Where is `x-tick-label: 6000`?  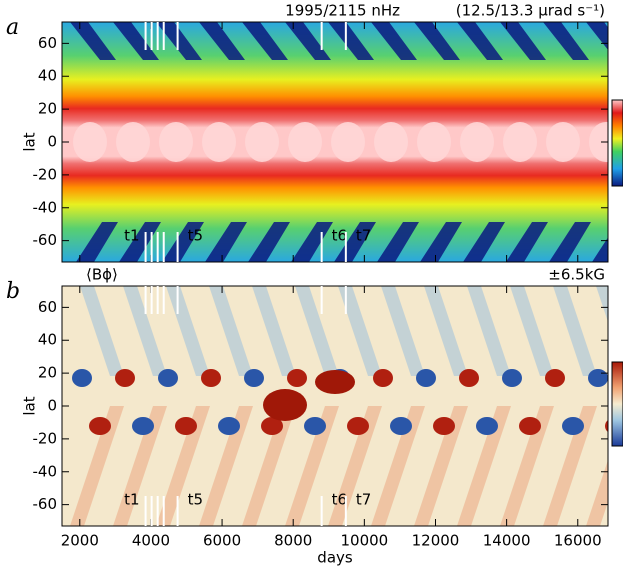
x-tick-label: 6000 is located at coordinates (222, 541).